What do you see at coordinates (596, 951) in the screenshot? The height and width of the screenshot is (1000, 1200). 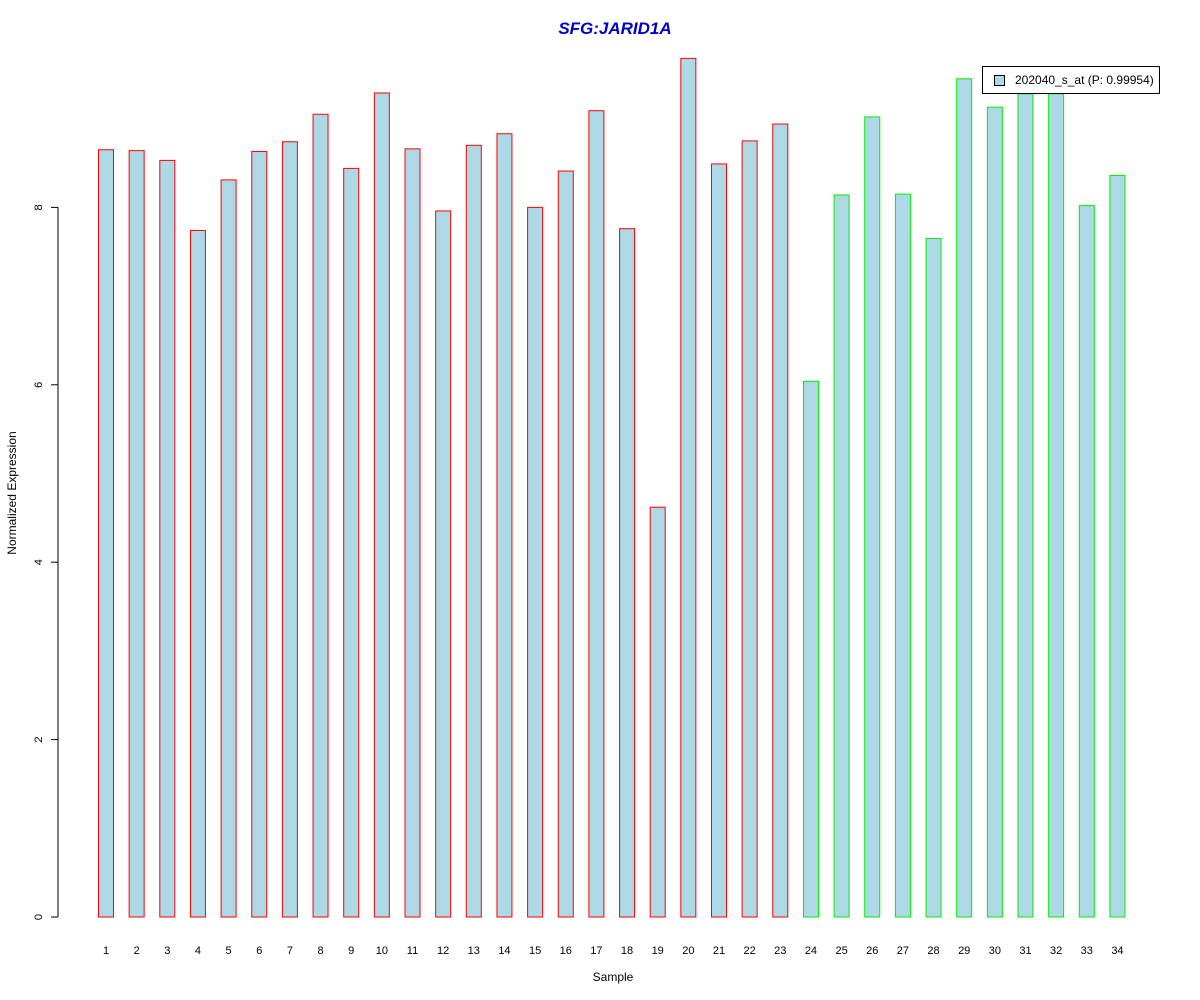 I see `x-tick-label: 17` at bounding box center [596, 951].